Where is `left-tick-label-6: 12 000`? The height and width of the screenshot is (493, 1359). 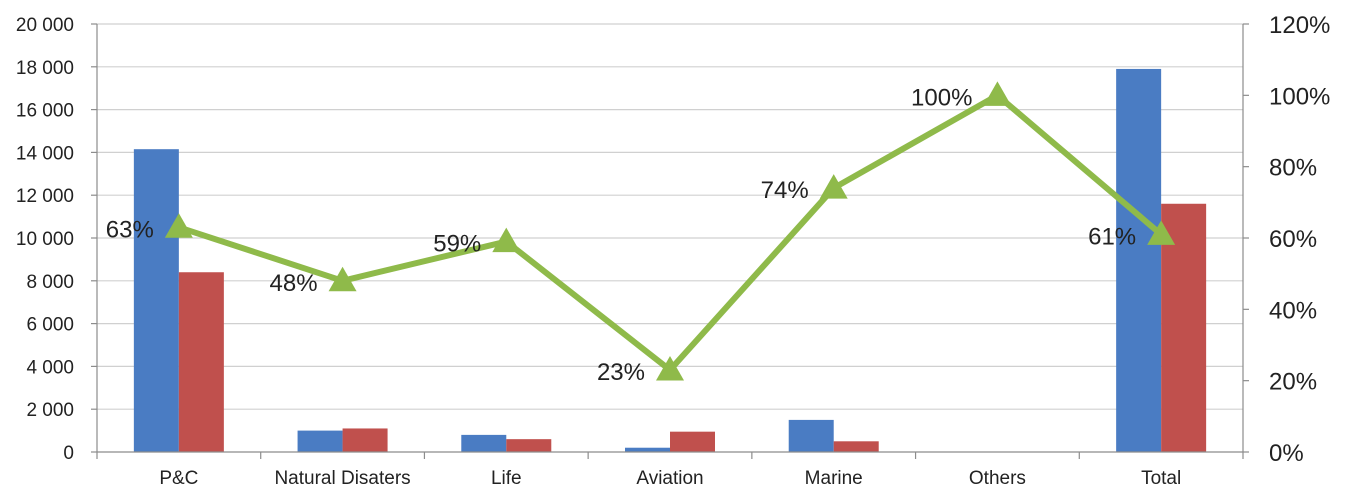 left-tick-label-6: 12 000 is located at coordinates (45, 196).